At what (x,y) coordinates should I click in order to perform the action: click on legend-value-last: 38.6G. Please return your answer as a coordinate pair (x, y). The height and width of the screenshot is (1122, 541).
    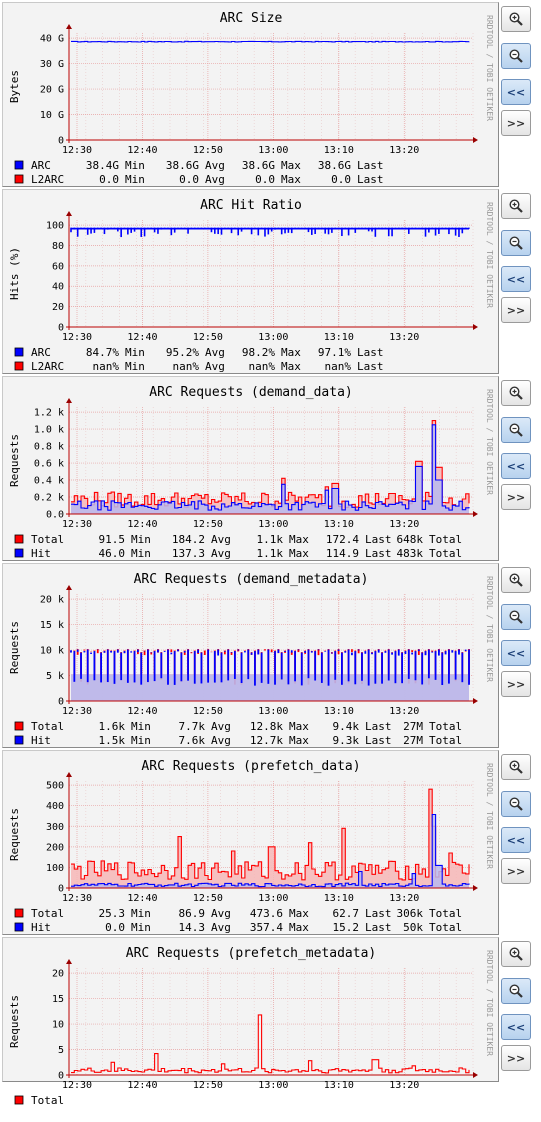
    Looking at the image, I should click on (334, 165).